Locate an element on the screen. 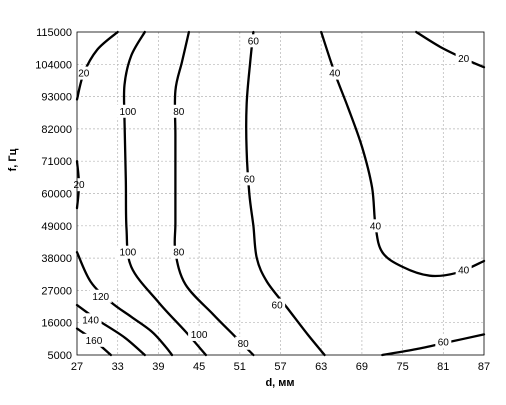  contour-label: 120 is located at coordinates (100, 297).